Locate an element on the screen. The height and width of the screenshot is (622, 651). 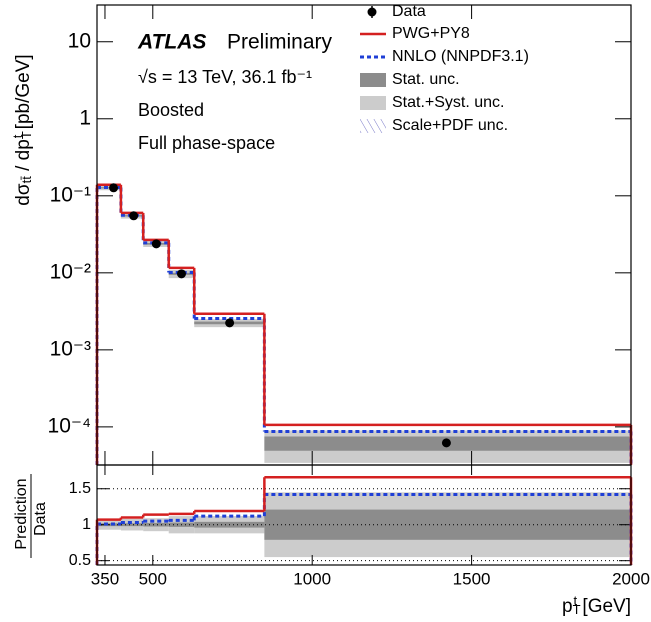
y-label-part: T is located at coordinates (26, 135).